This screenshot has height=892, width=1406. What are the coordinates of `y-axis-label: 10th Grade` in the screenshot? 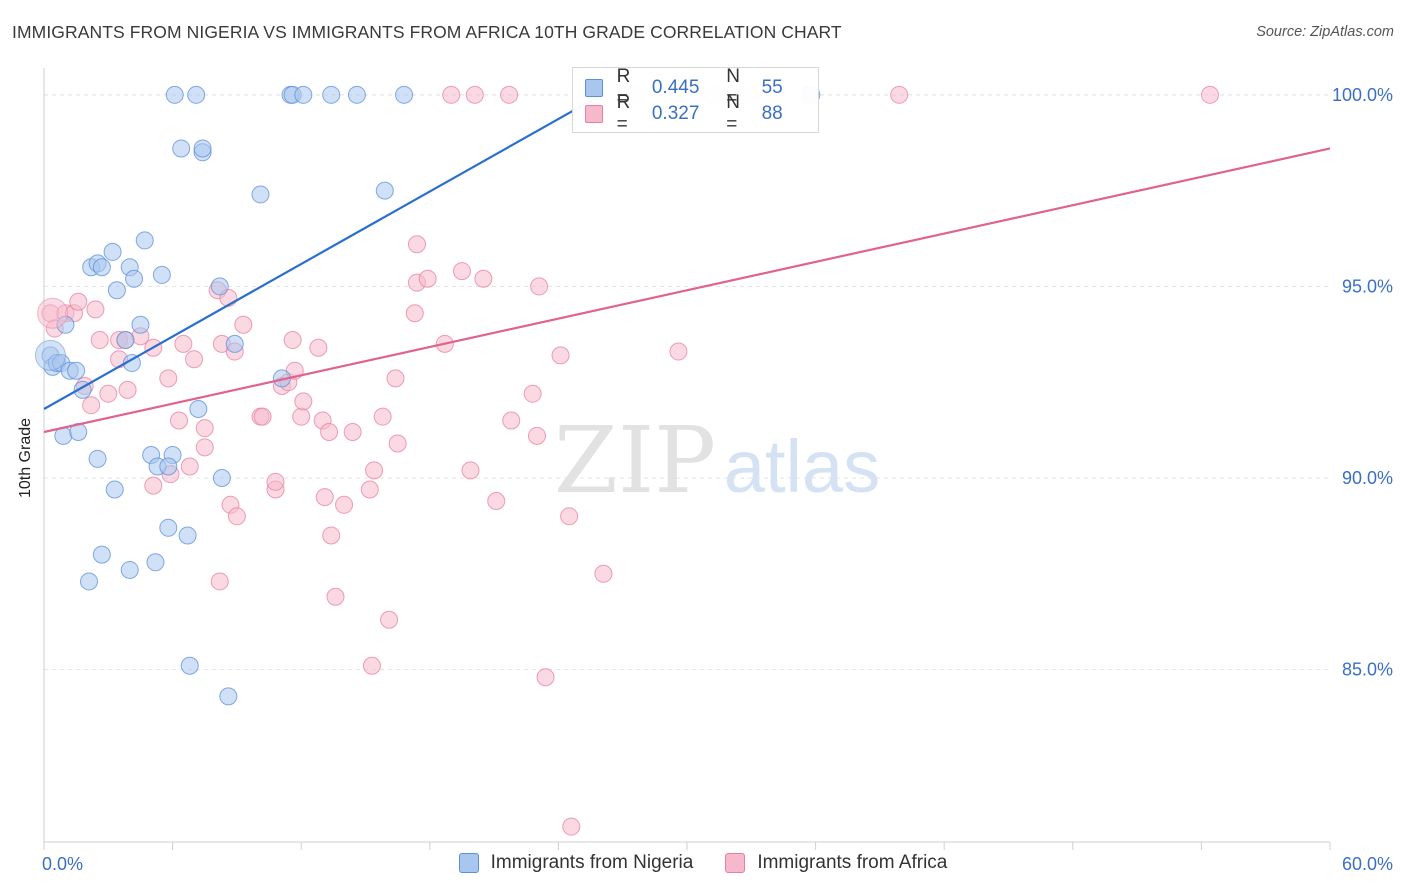 It's located at (25, 458).